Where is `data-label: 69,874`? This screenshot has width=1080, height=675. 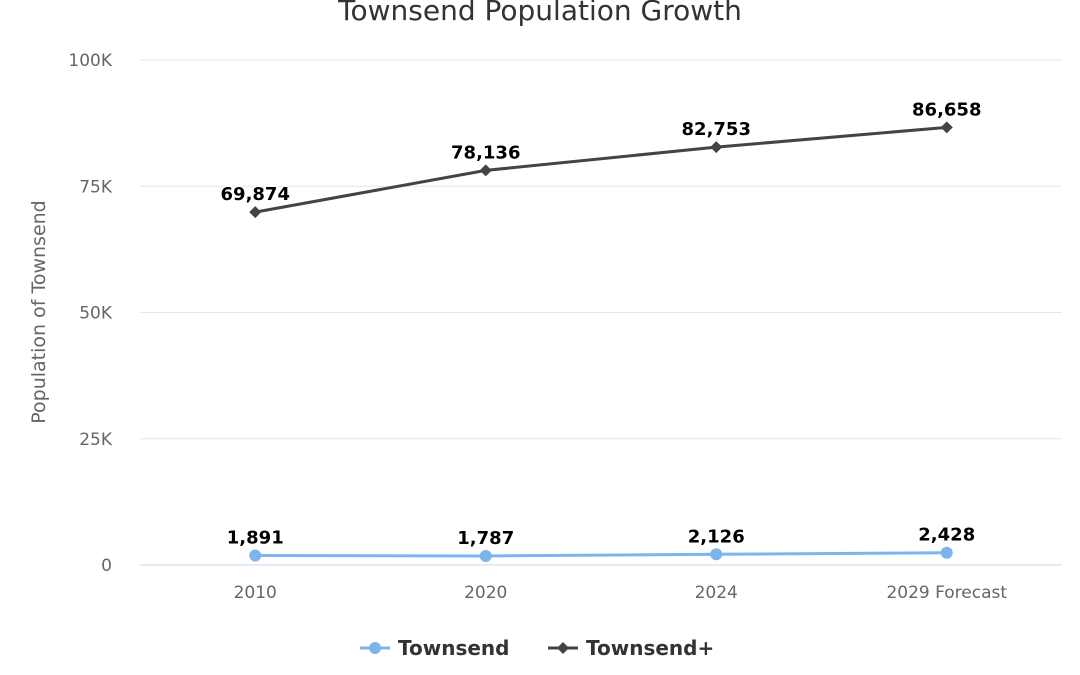
data-label: 69,874 is located at coordinates (255, 194).